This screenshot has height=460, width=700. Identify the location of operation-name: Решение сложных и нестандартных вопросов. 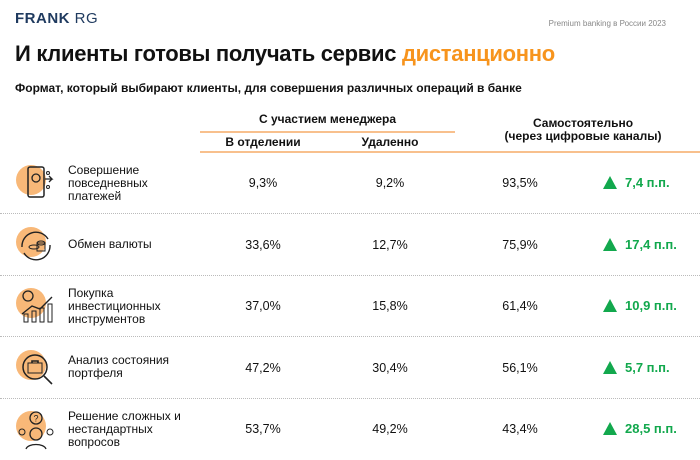
(124, 429).